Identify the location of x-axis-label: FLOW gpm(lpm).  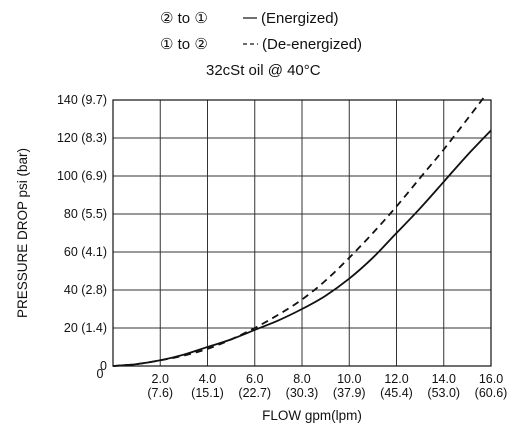
(312, 415).